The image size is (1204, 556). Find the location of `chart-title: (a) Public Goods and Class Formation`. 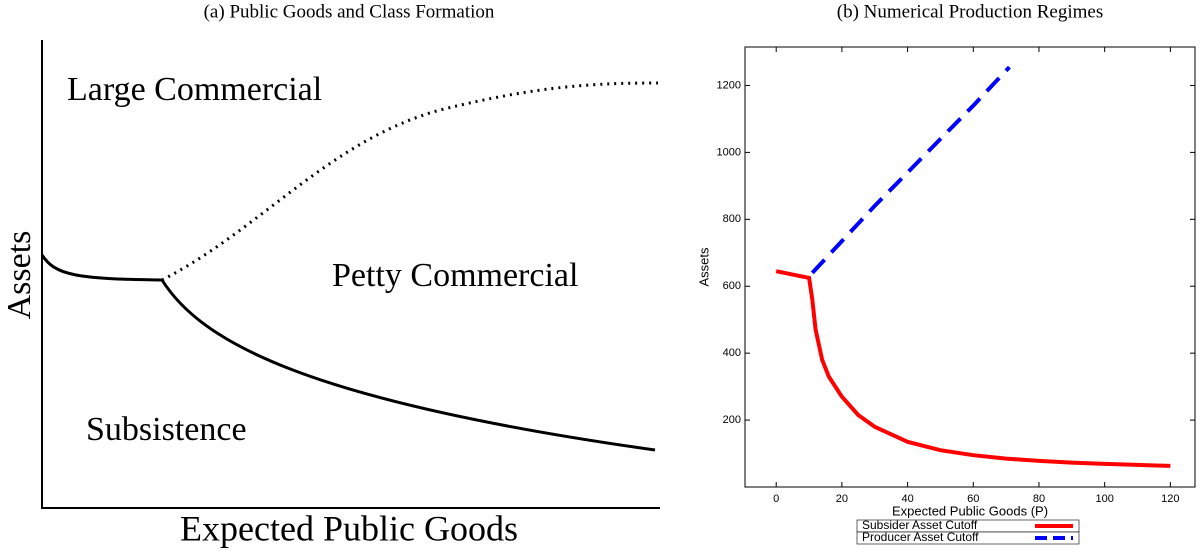

chart-title: (a) Public Goods and Class Formation is located at coordinates (349, 11).